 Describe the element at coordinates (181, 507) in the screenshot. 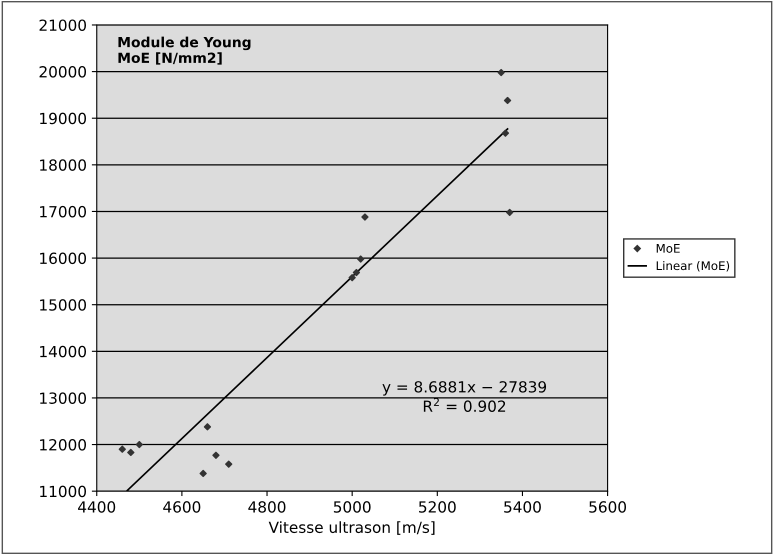

I see `x-tick-label: 4600` at that location.